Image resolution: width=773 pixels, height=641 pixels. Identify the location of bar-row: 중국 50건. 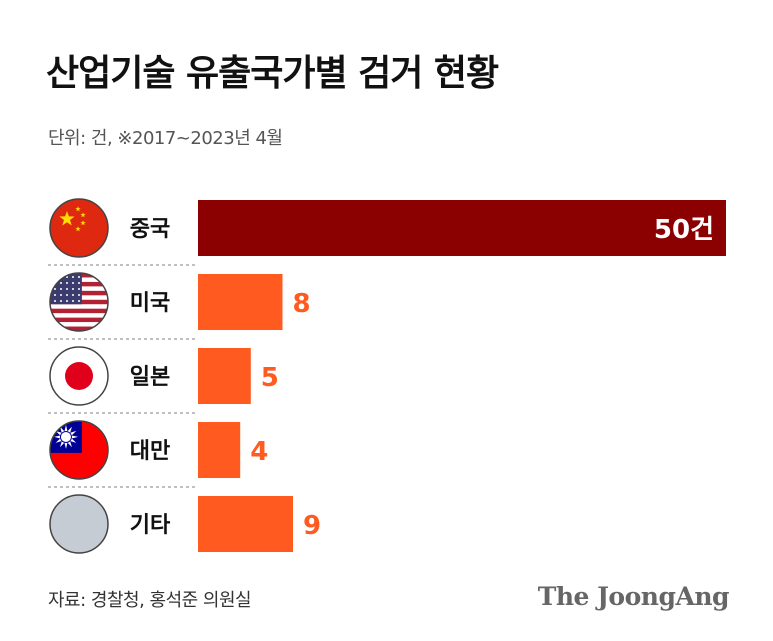
(387, 232).